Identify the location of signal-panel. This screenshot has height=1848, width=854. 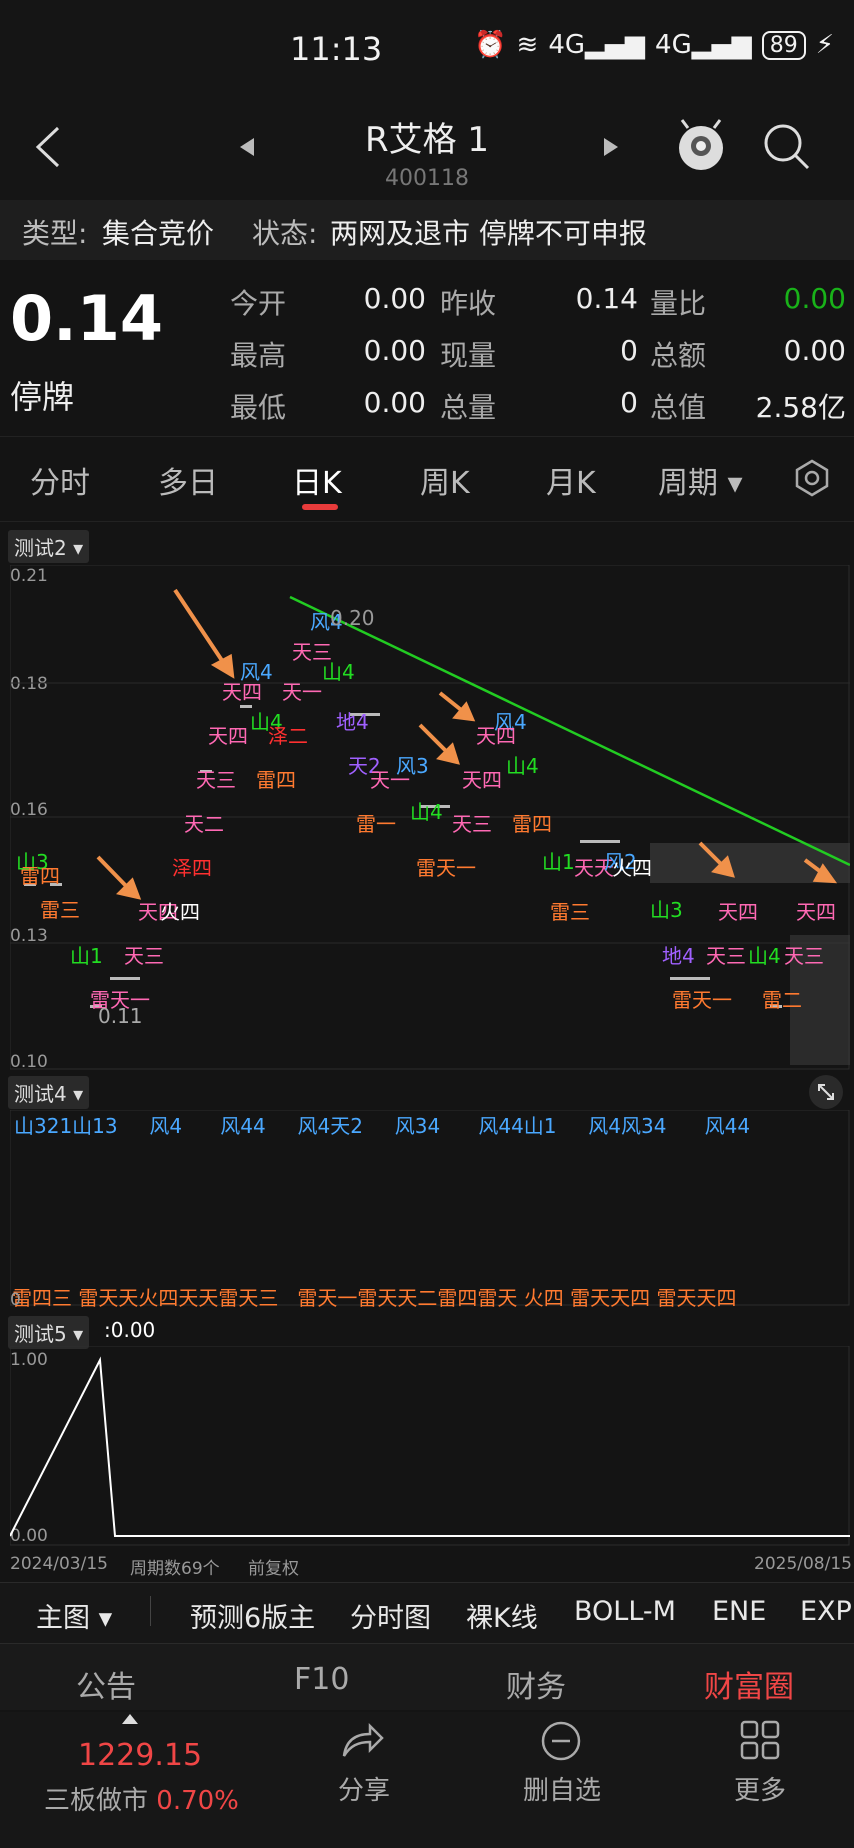
(430, 1208).